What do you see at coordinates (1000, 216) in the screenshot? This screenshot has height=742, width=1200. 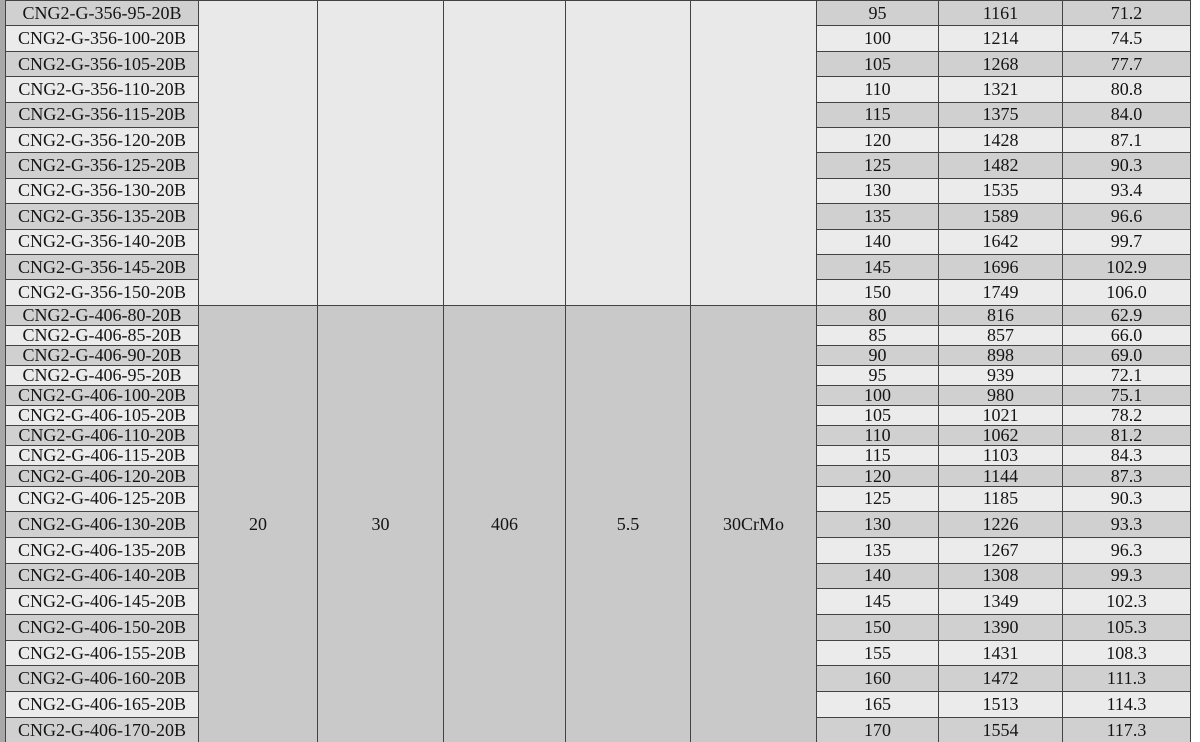 I see `value-cell: 1589` at bounding box center [1000, 216].